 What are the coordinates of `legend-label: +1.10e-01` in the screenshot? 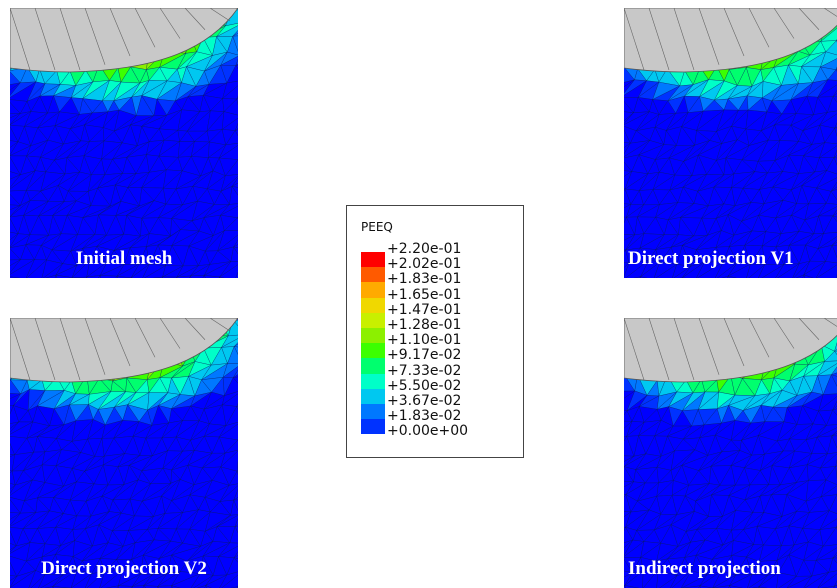 It's located at (427, 340).